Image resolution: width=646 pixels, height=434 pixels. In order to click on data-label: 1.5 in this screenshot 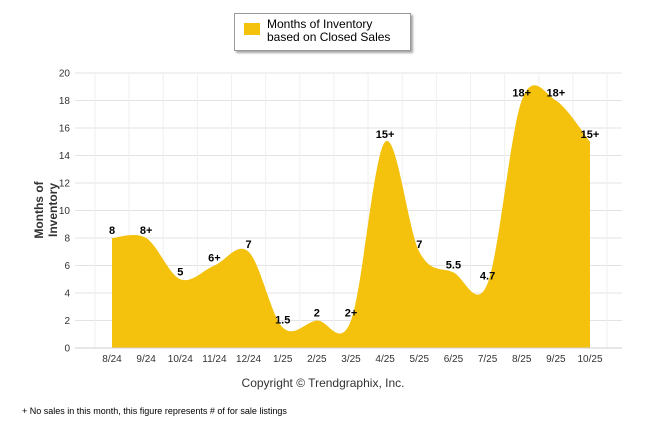, I will do `click(282, 320)`.